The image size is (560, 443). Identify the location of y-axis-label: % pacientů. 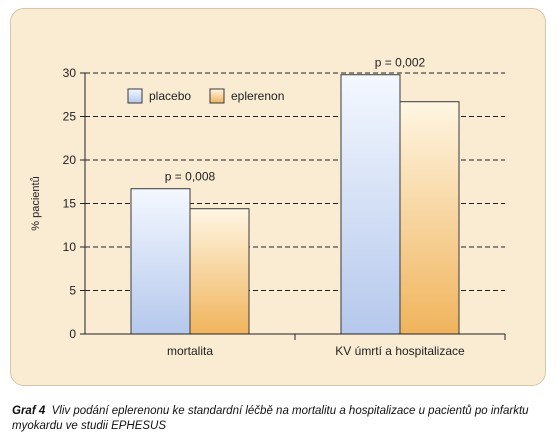
(36, 203).